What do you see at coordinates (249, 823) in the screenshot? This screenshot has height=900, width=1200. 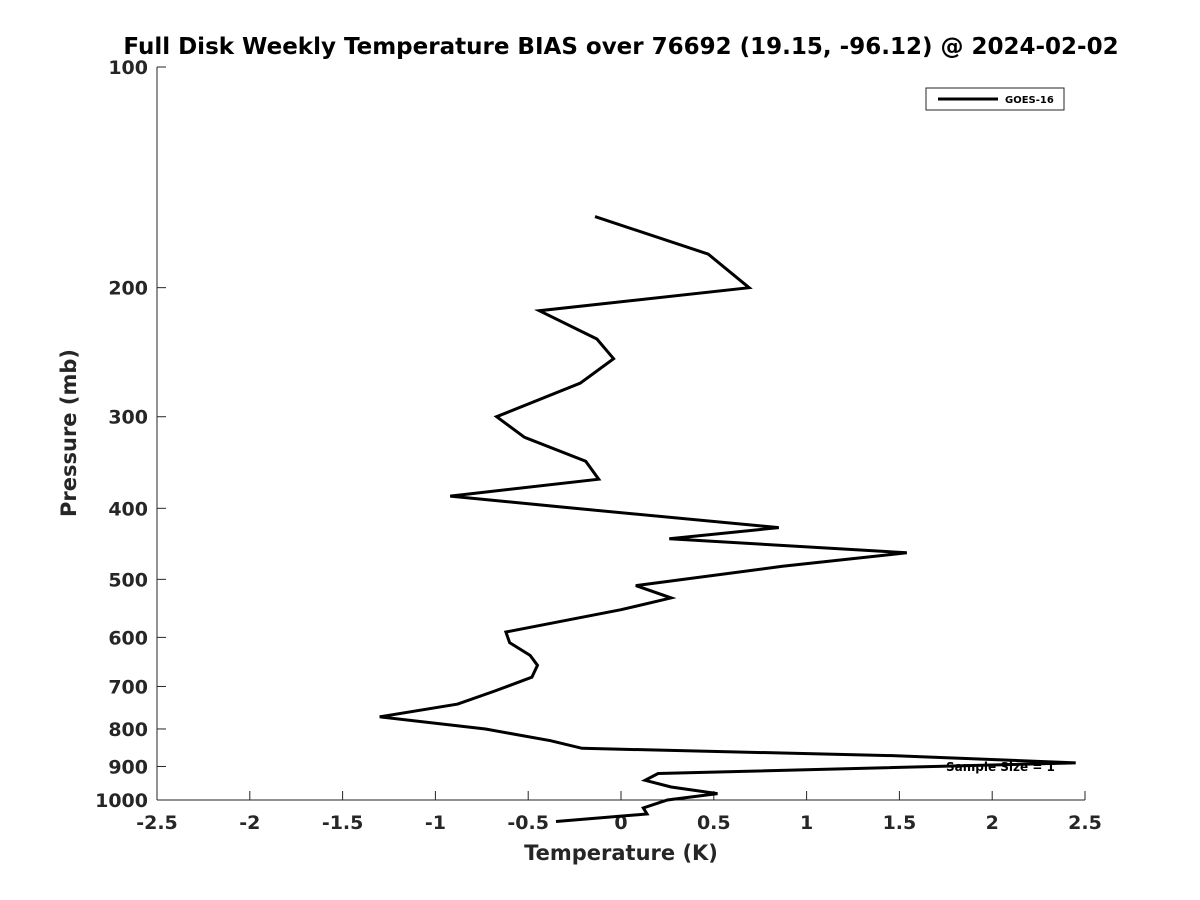 I see `x-tick-label: -2` at bounding box center [249, 823].